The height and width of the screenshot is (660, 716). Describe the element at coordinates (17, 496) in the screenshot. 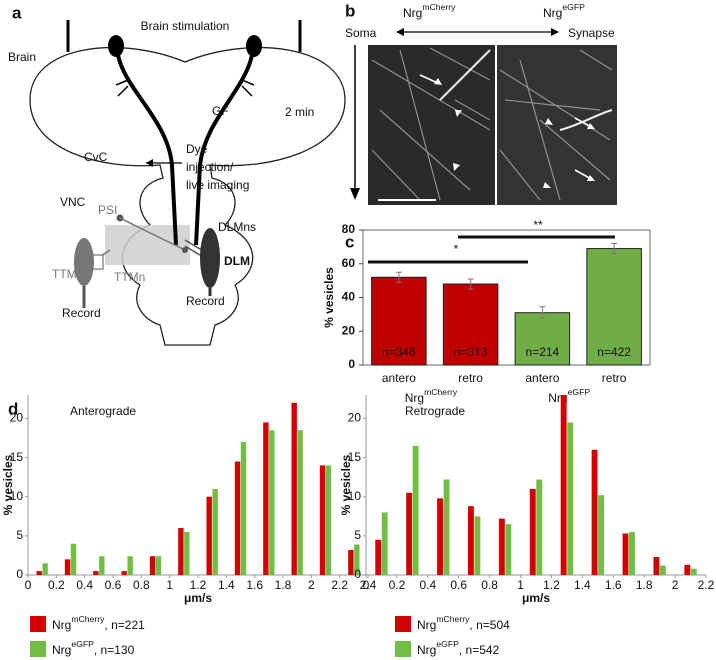

I see `y-tick-label: 10` at that location.